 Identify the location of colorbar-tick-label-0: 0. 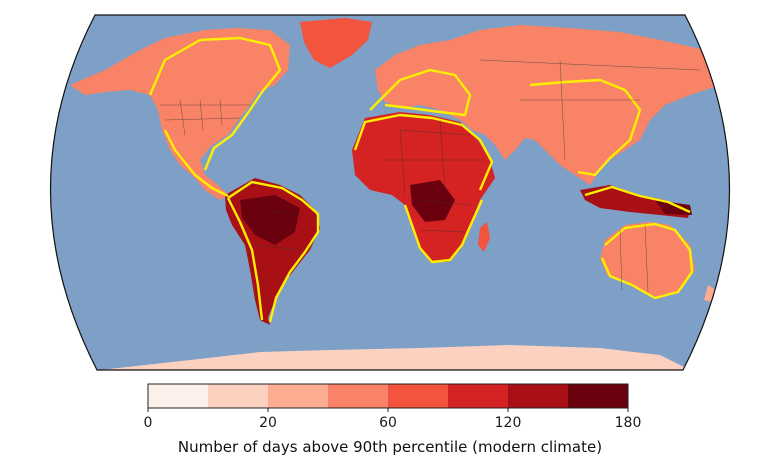
(148, 423).